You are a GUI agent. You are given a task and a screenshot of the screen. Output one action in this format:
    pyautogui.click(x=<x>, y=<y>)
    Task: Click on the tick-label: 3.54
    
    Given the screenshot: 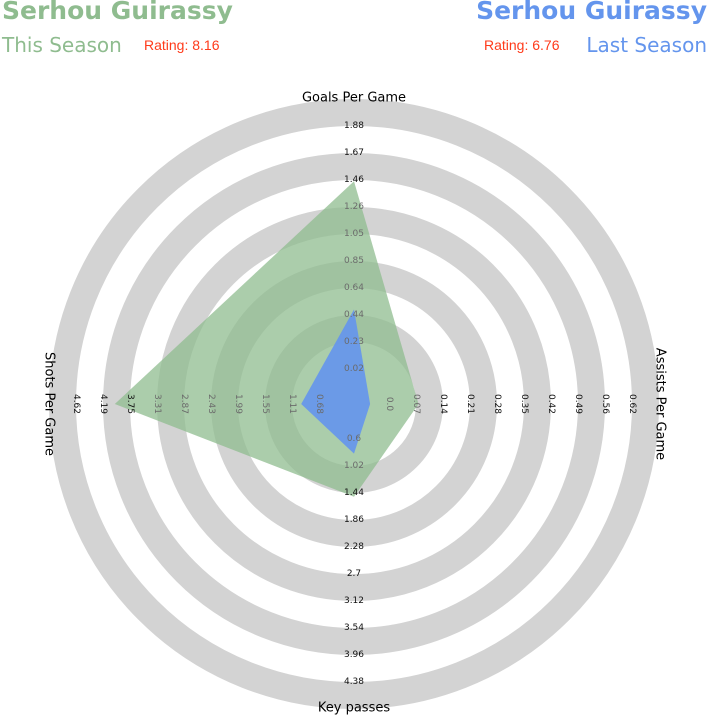 What is the action you would take?
    pyautogui.click(x=354, y=628)
    